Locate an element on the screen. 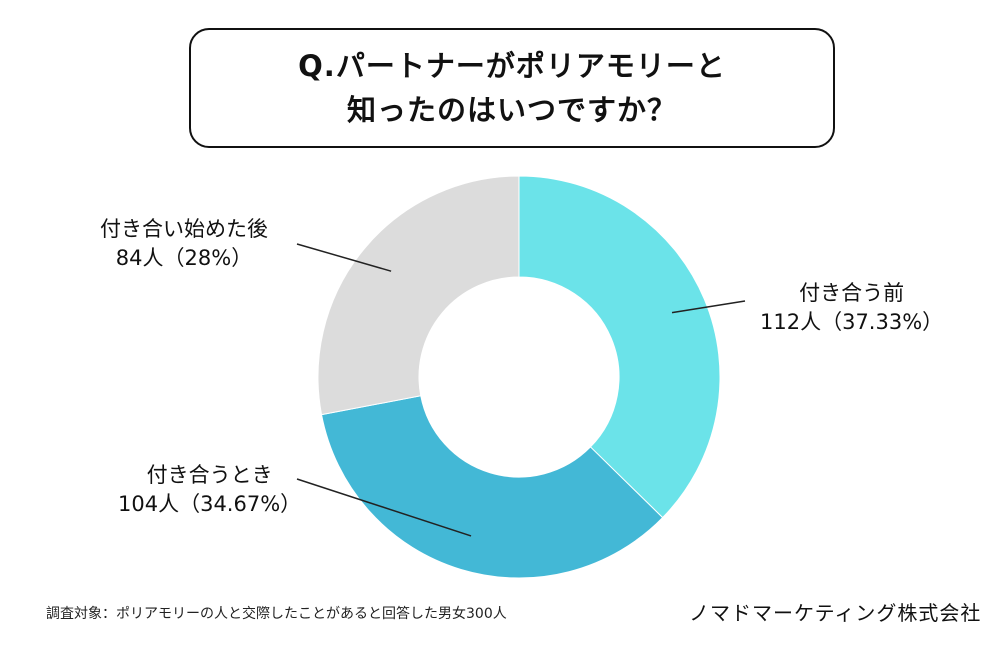 The height and width of the screenshot is (650, 1000). label-at-start: 付き合うとき 104人（34.67%） is located at coordinates (209, 490).